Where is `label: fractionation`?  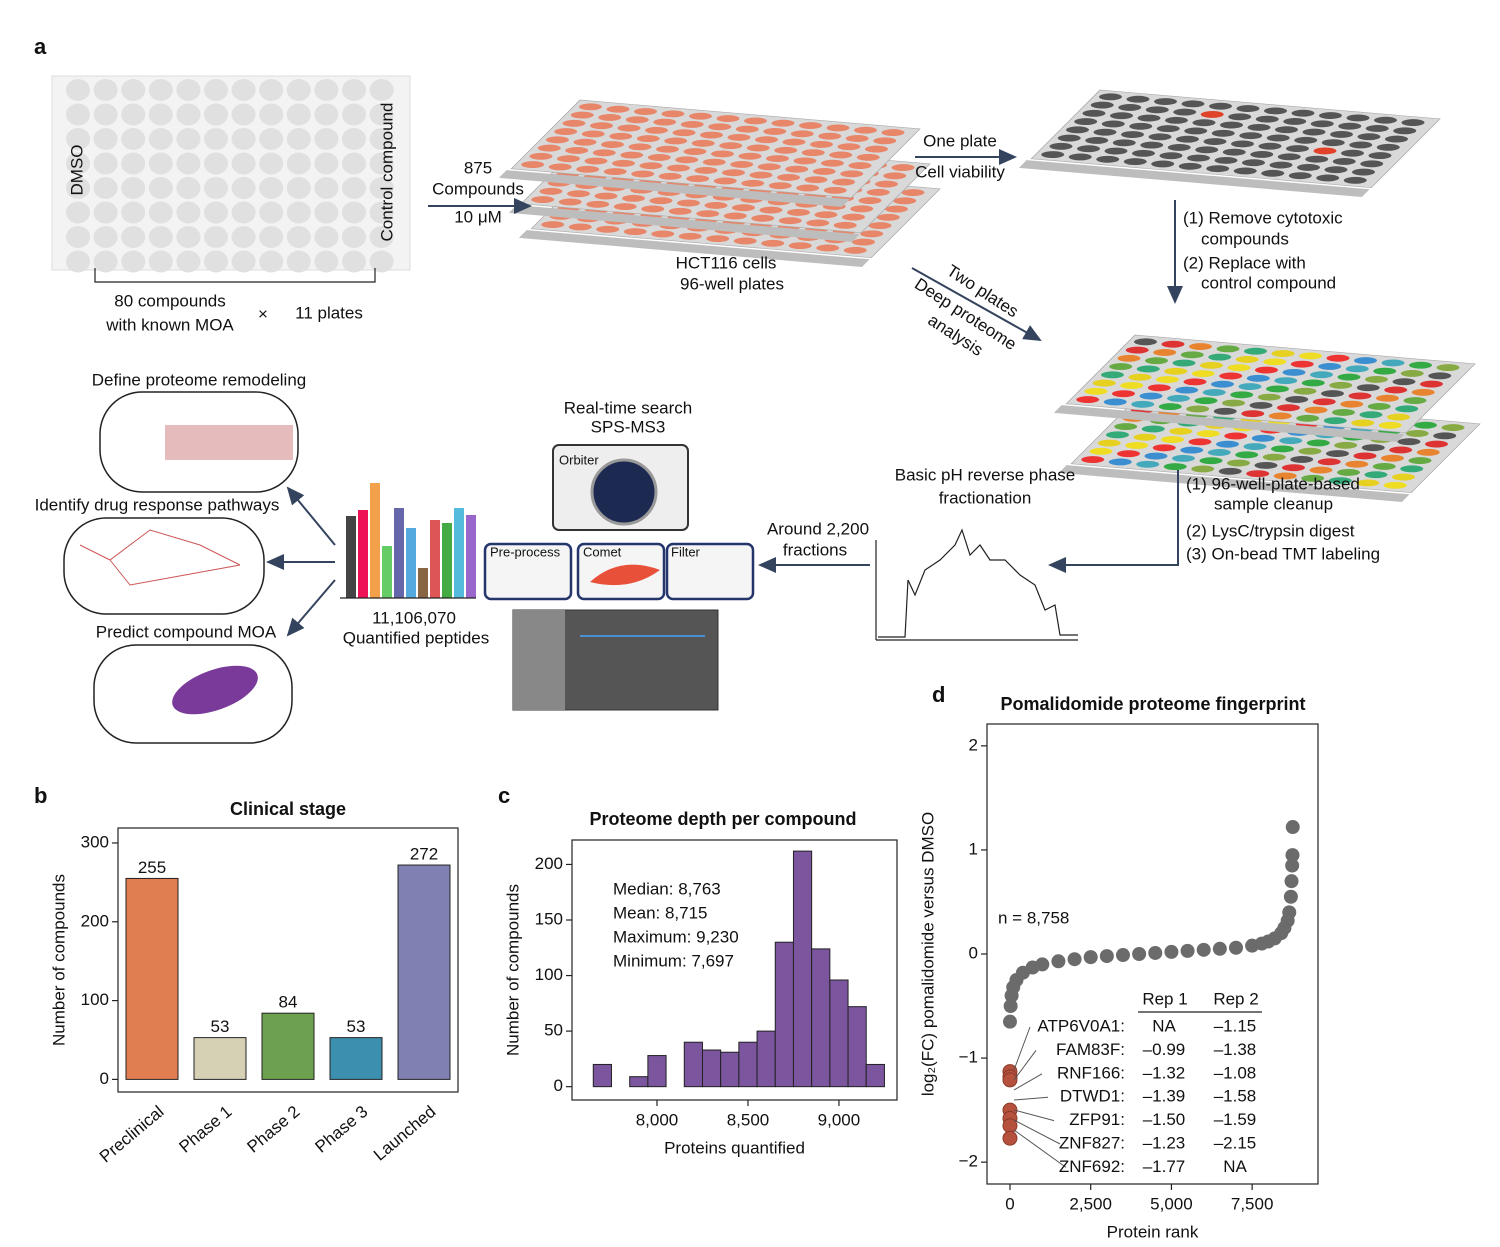
label: fractionation is located at coordinates (985, 497).